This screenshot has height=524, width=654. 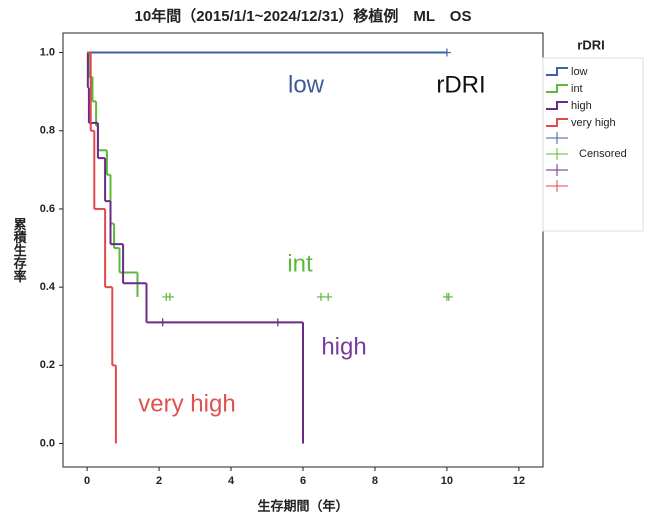 What do you see at coordinates (231, 481) in the screenshot?
I see `x-tick-label: 4` at bounding box center [231, 481].